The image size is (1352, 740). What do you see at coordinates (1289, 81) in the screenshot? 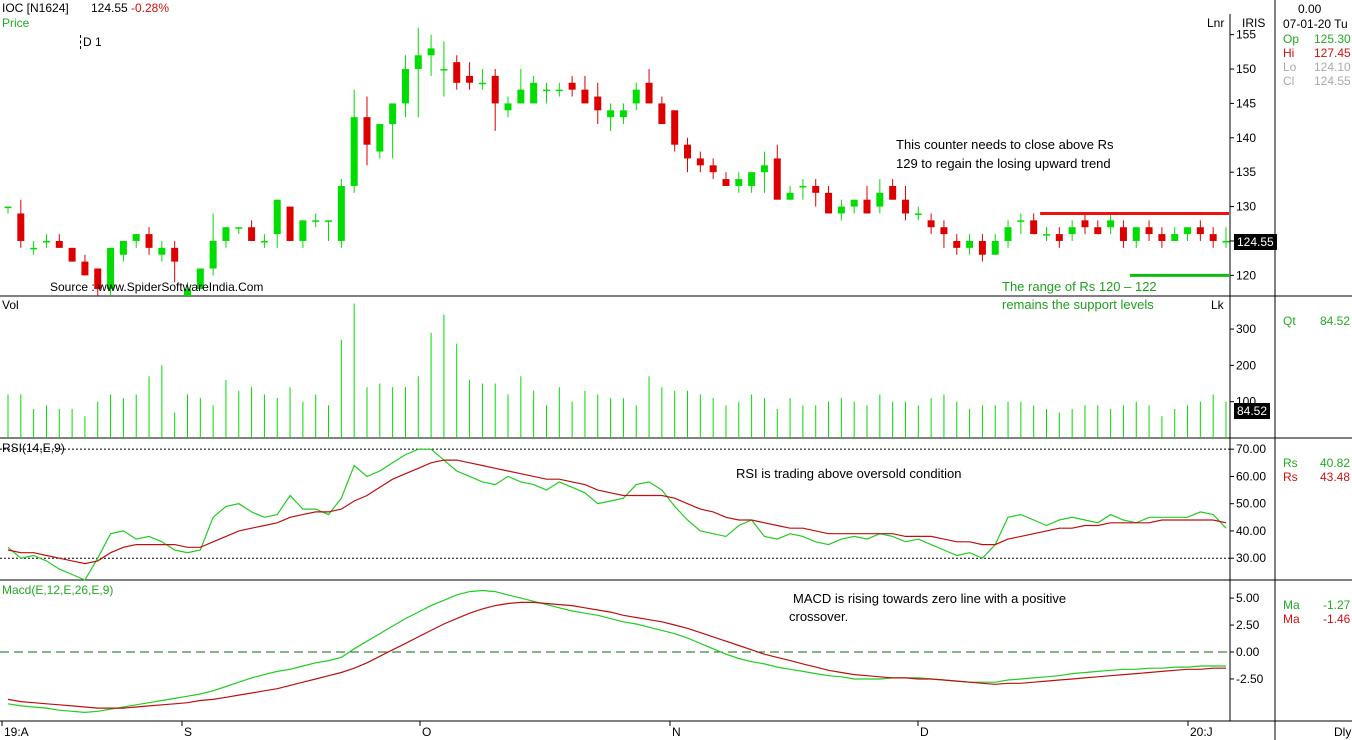
I see `close-label: Cl` at bounding box center [1289, 81].